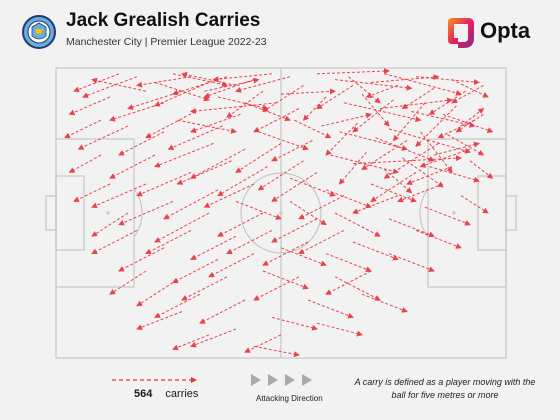 The width and height of the screenshot is (560, 420). What do you see at coordinates (166, 42) in the screenshot?
I see `chart-subtitle: Manchester City | Premier League 2022-23` at bounding box center [166, 42].